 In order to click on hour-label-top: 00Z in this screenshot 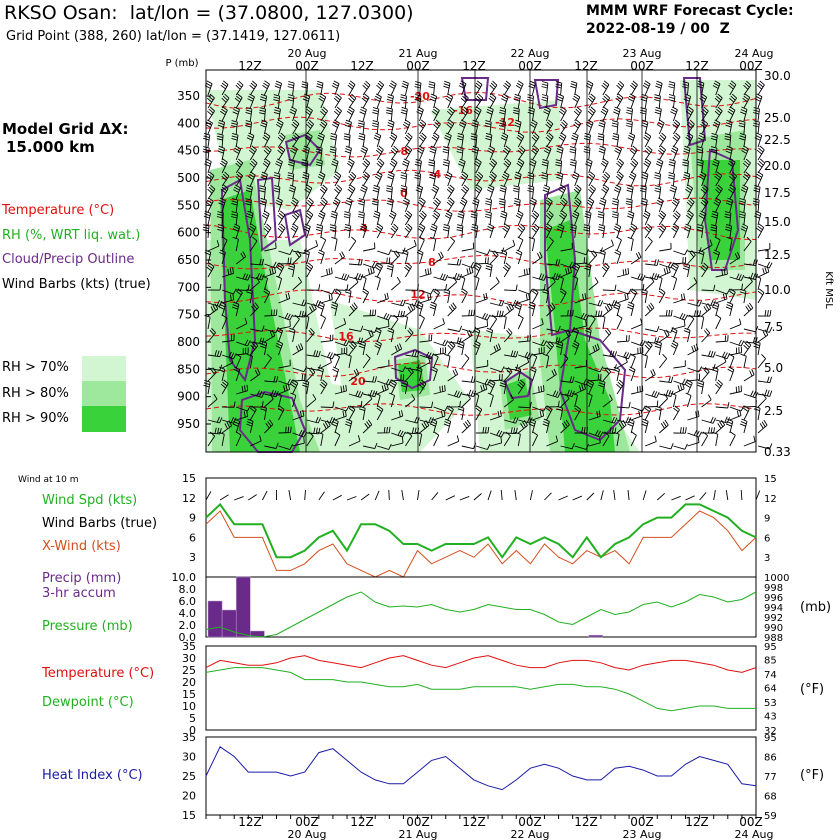, I will do `click(418, 66)`.